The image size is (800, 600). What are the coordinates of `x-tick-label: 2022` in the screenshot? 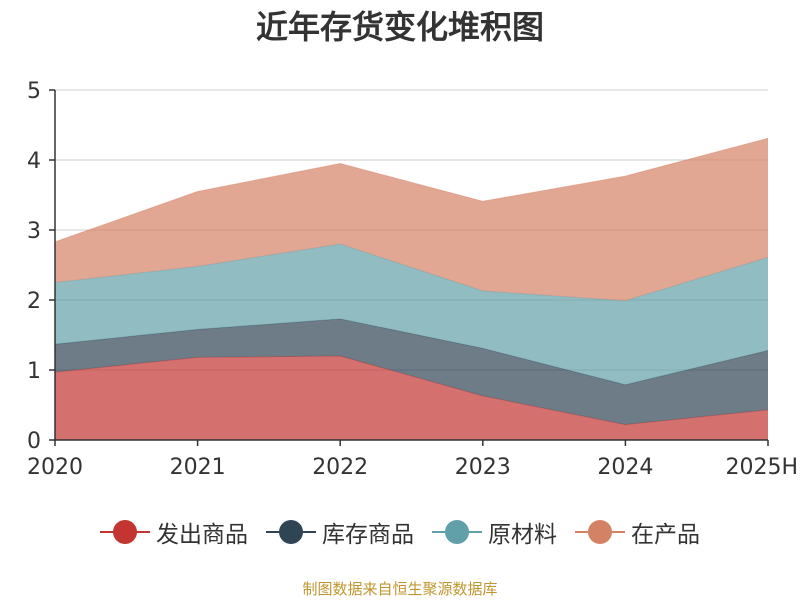 It's located at (340, 467).